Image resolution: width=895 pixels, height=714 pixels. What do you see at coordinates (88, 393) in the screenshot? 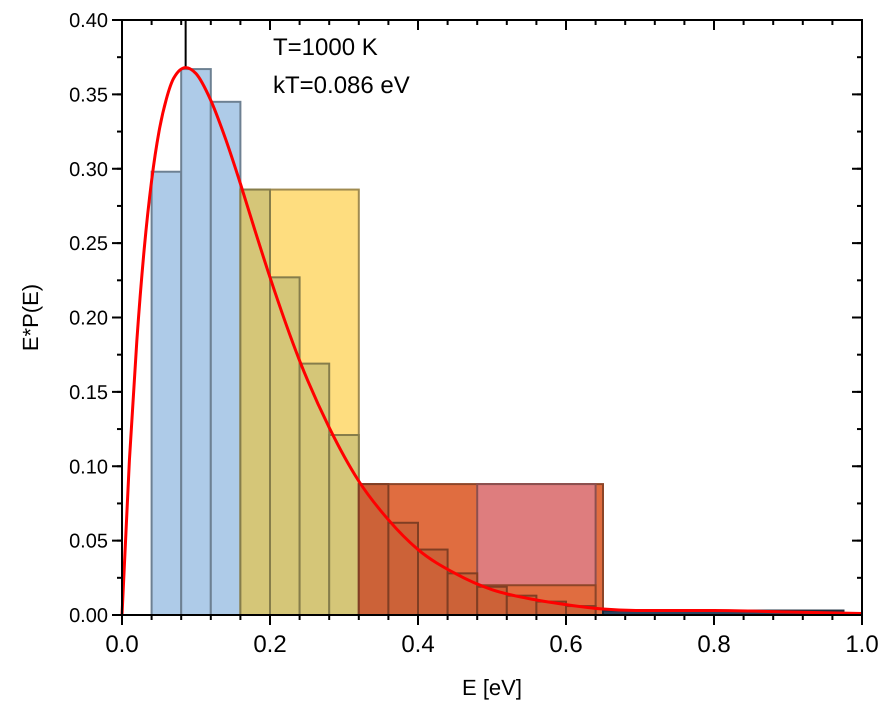
I see `y-tick-label: 0.15` at bounding box center [88, 393].